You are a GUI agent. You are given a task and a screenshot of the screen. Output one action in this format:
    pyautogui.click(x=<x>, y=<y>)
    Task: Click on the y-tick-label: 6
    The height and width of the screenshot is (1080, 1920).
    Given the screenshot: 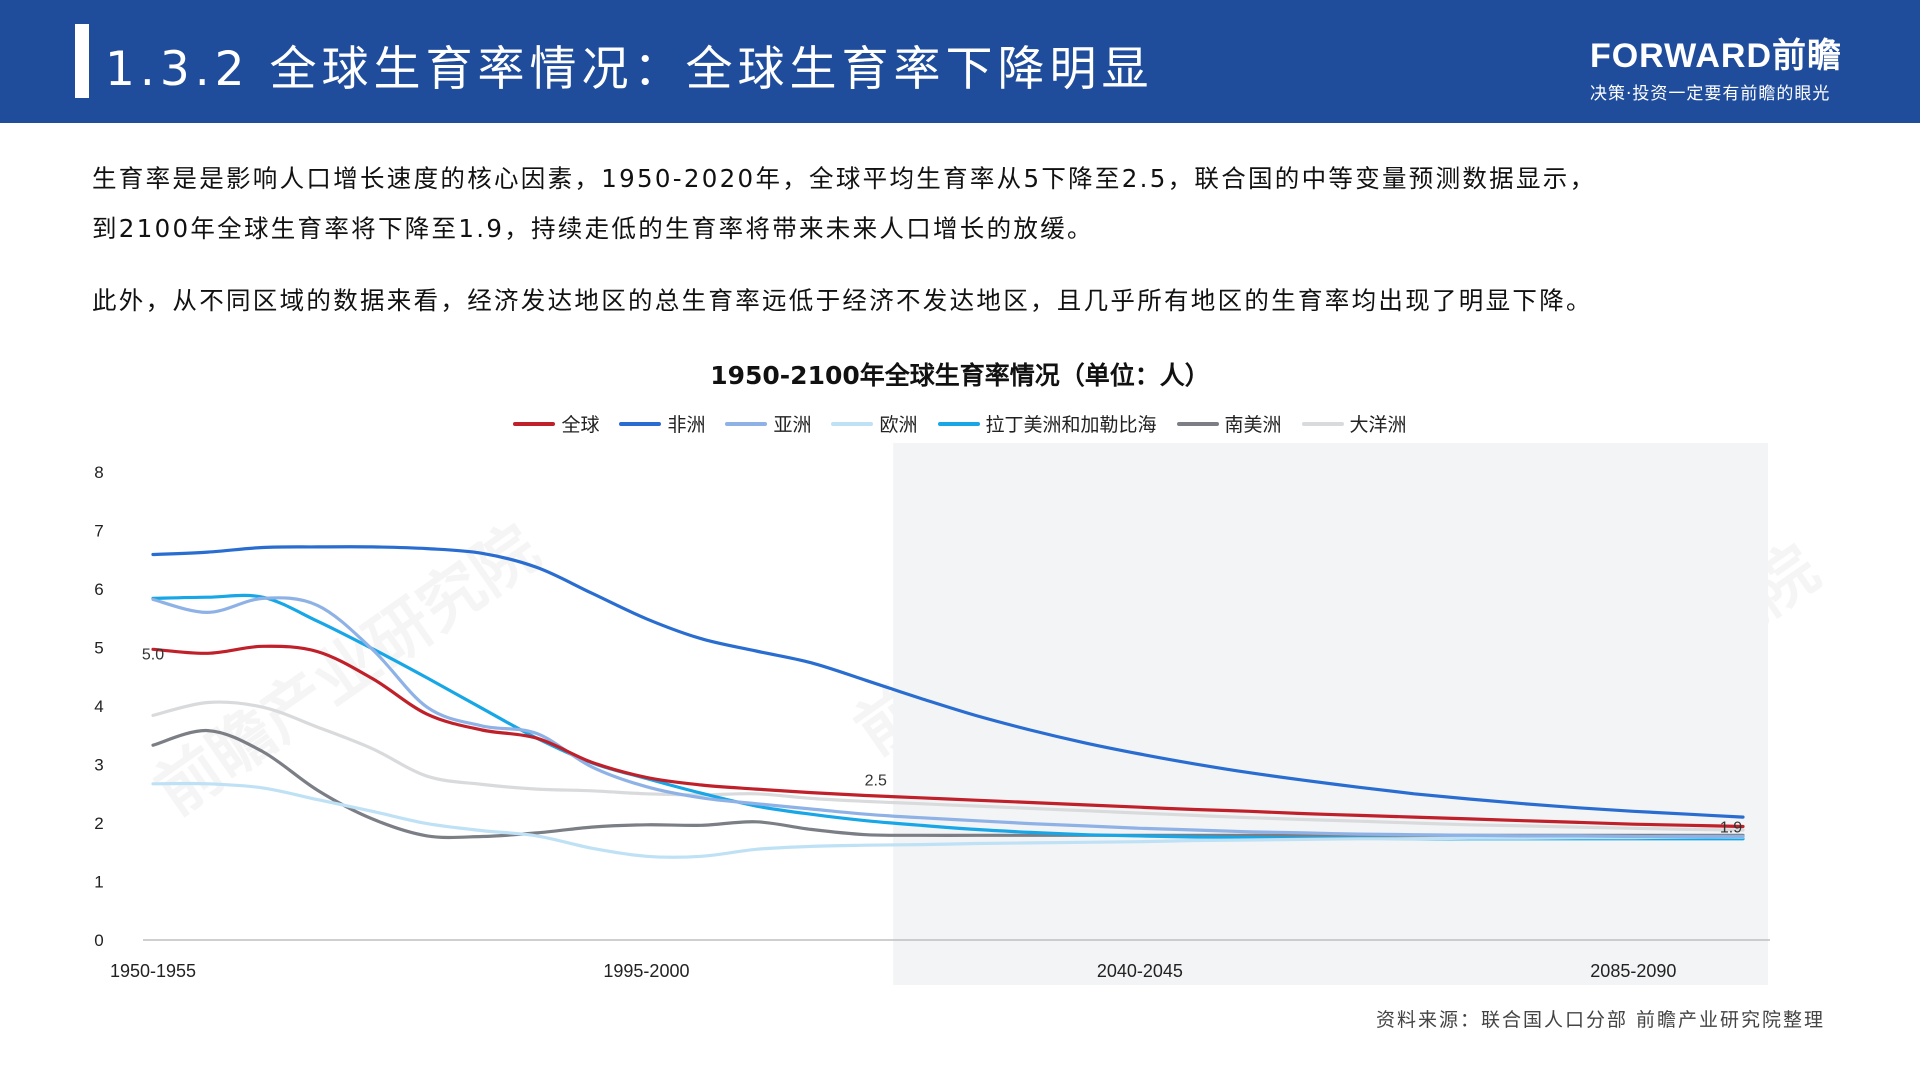 What is the action you would take?
    pyautogui.click(x=98, y=589)
    